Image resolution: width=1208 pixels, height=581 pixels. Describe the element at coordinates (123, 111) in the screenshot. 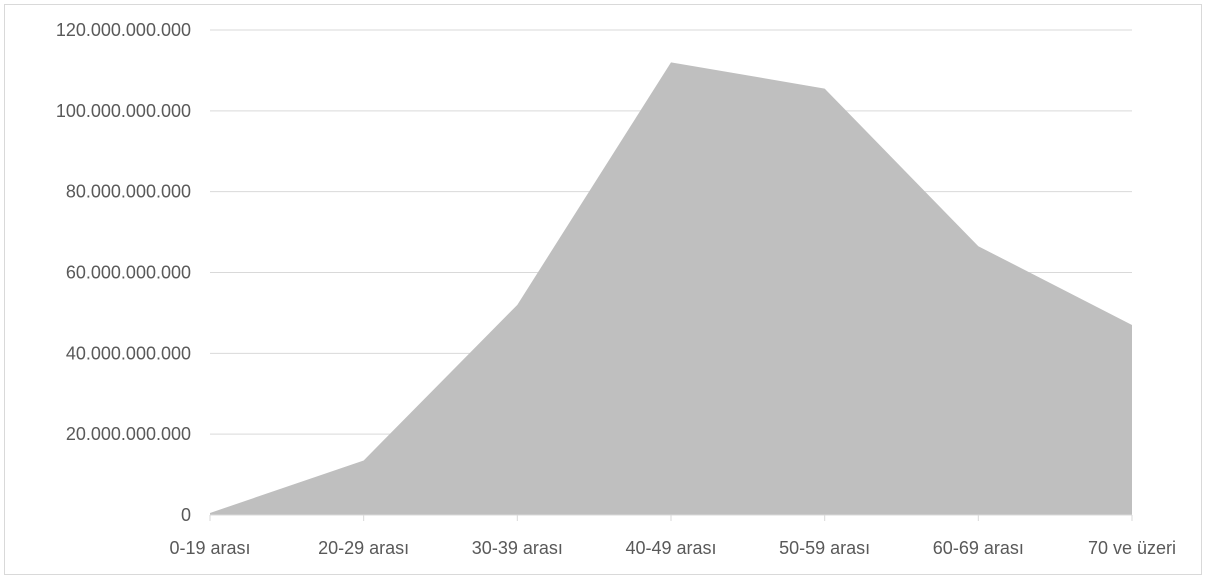

I see `y-tick-label: 100.000.000.000` at that location.